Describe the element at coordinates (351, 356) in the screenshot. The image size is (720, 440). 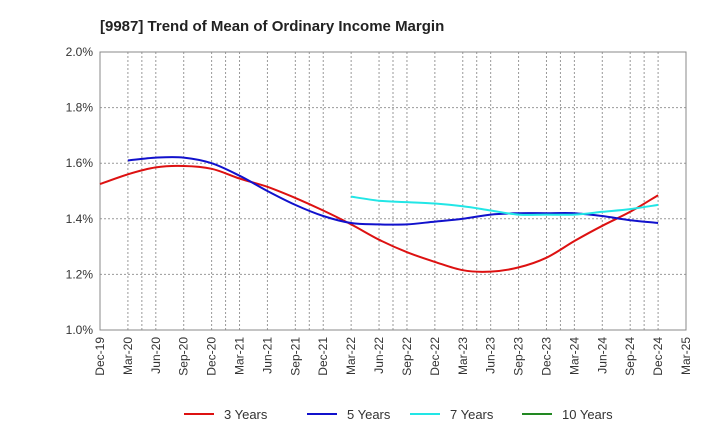
I see `x-tick-label: Mar-22` at that location.